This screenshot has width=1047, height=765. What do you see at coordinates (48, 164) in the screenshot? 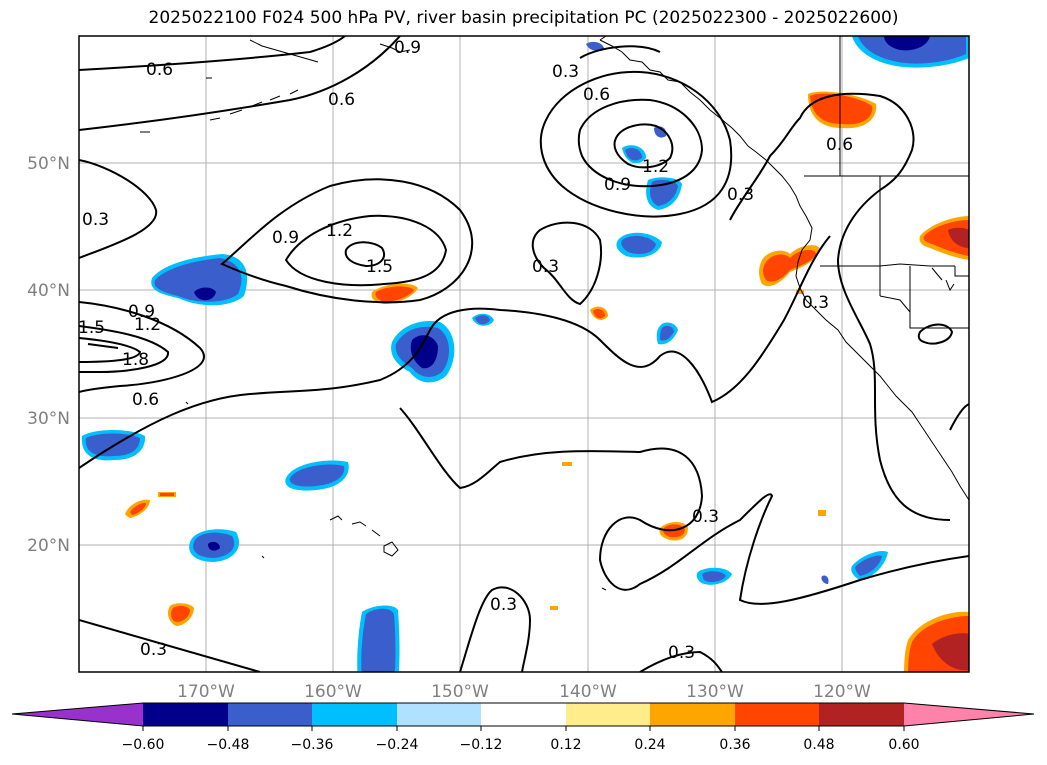
I see `lat-label: 50°N` at bounding box center [48, 164].